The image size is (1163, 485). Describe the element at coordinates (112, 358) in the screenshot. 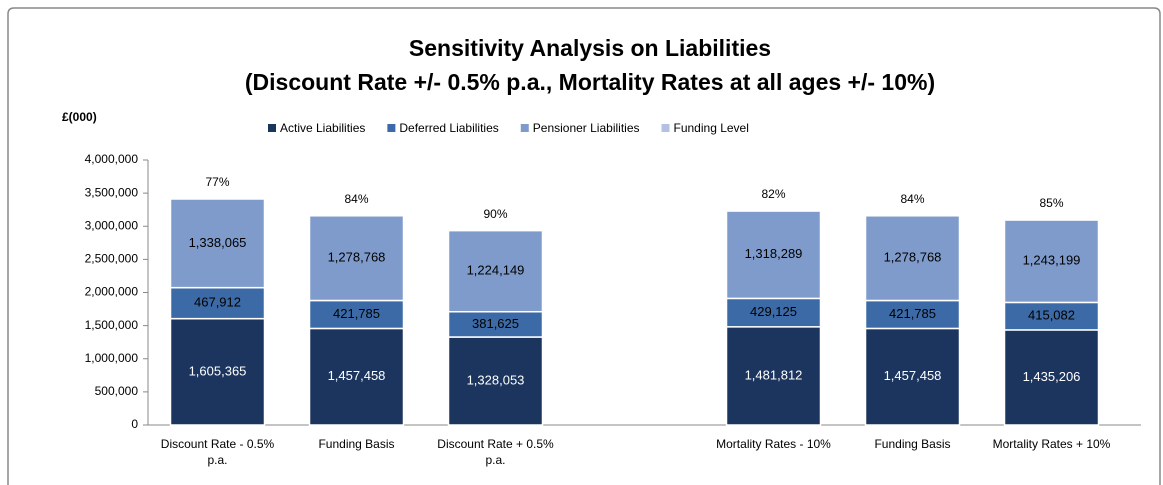

I see `y-tick-label: 1,000,000` at that location.